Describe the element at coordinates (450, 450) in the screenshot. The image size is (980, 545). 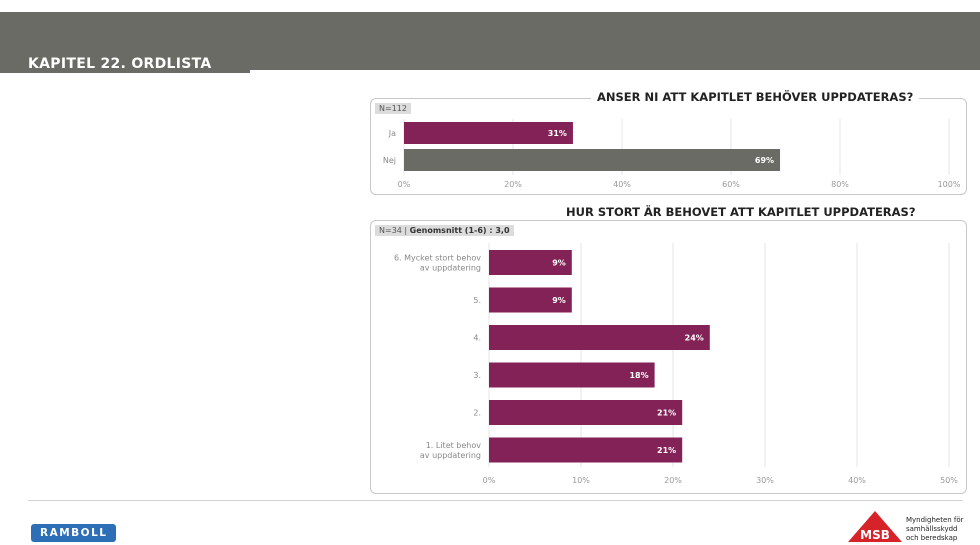
I see `category-label: 1. Litet behov av uppdatering` at that location.